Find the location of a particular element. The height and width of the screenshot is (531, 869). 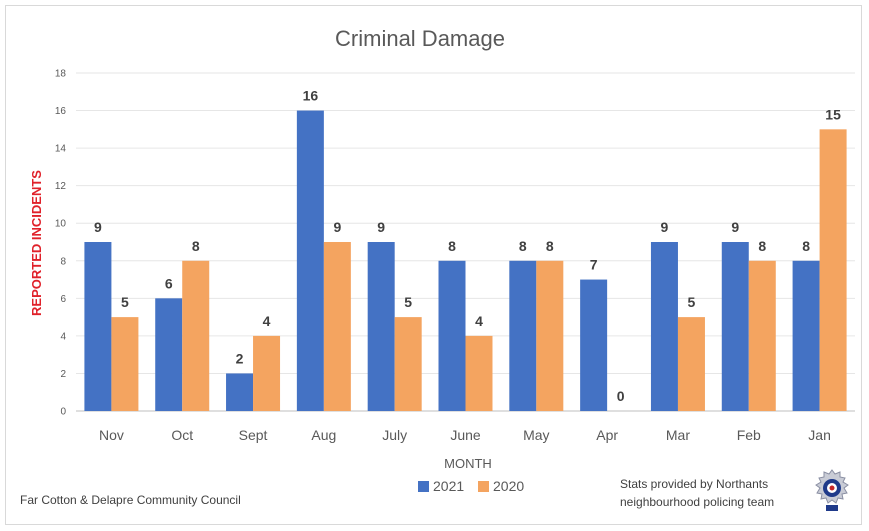

data-label-2020: 0 is located at coordinates (621, 396).